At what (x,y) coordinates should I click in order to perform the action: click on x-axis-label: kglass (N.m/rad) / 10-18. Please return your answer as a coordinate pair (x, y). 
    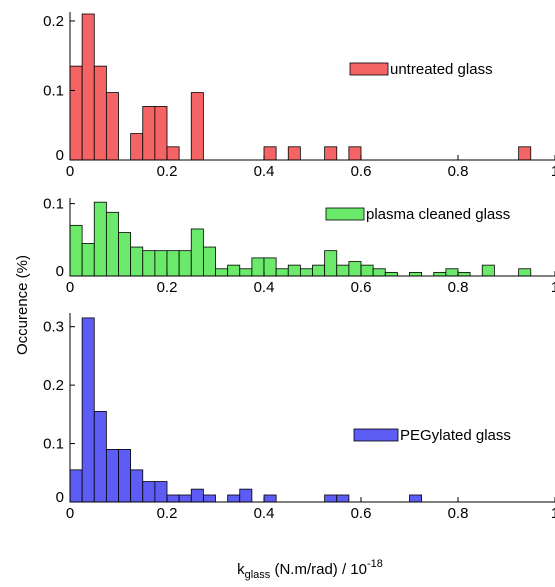
    Looking at the image, I should click on (310, 569).